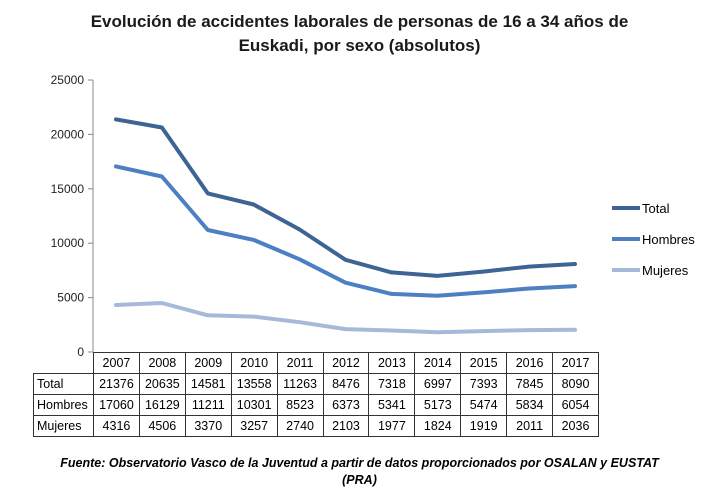  I want to click on x-tick-label: 2012, so click(346, 363).